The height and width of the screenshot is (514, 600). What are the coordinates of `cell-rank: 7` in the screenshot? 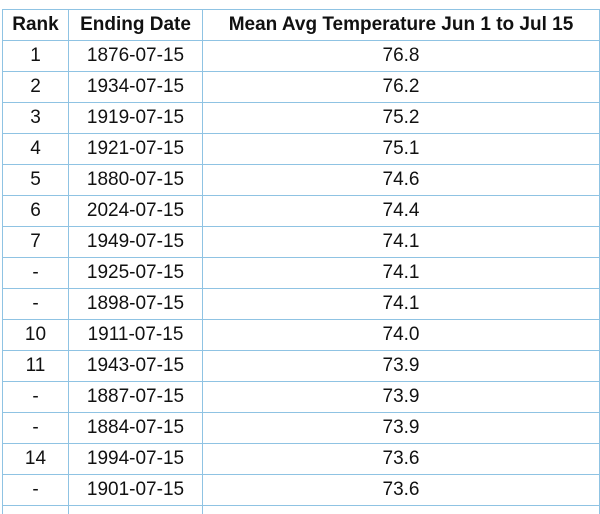 It's located at (36, 242).